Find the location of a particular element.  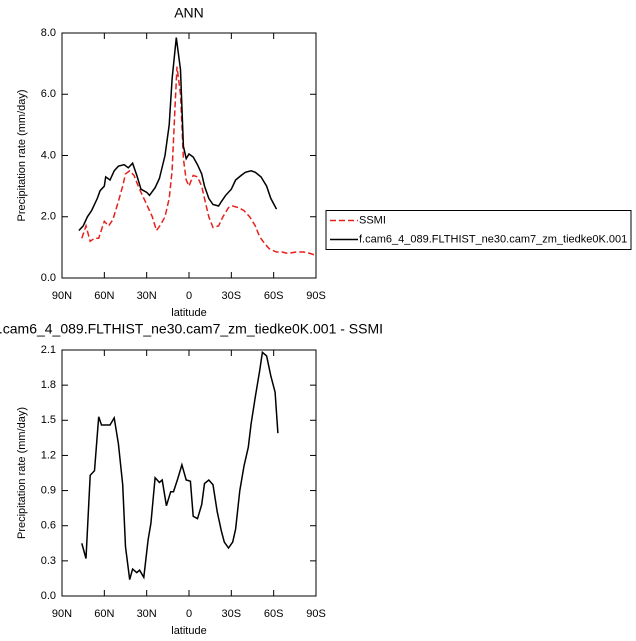

y-tick-label: 0.9 is located at coordinates (48, 490).